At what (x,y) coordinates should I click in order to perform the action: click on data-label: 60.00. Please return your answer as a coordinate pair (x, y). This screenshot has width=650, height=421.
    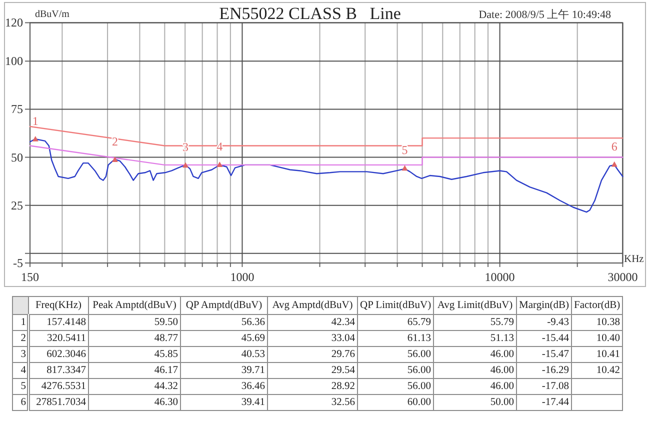
    Looking at the image, I should click on (396, 402).